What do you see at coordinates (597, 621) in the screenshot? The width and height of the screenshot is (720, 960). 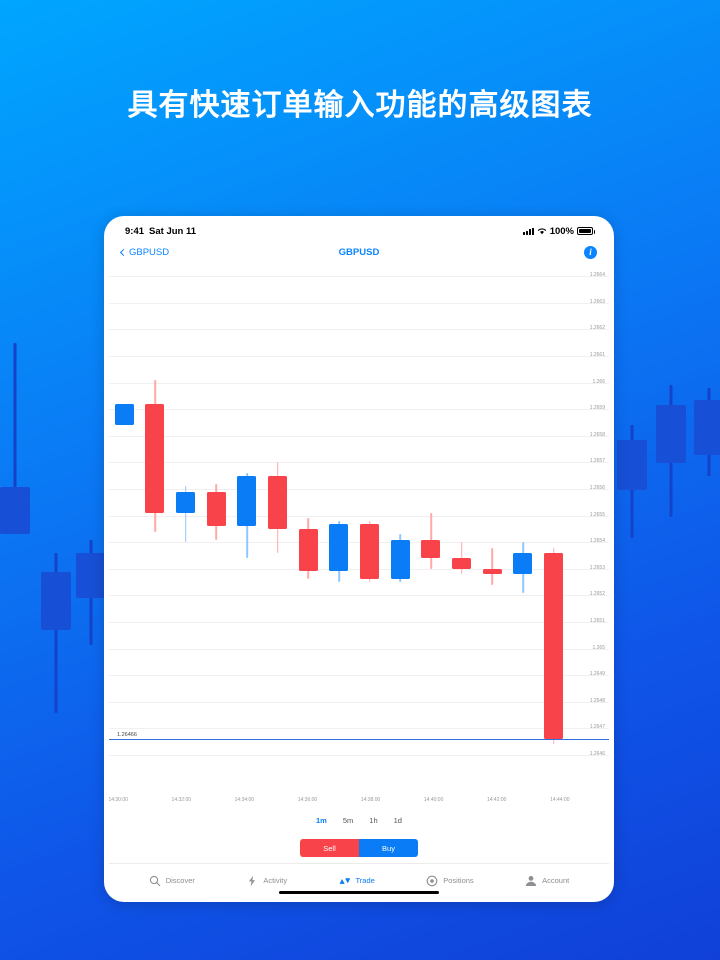 I see `y-axis-tick-label: 1.2651` at bounding box center [597, 621].